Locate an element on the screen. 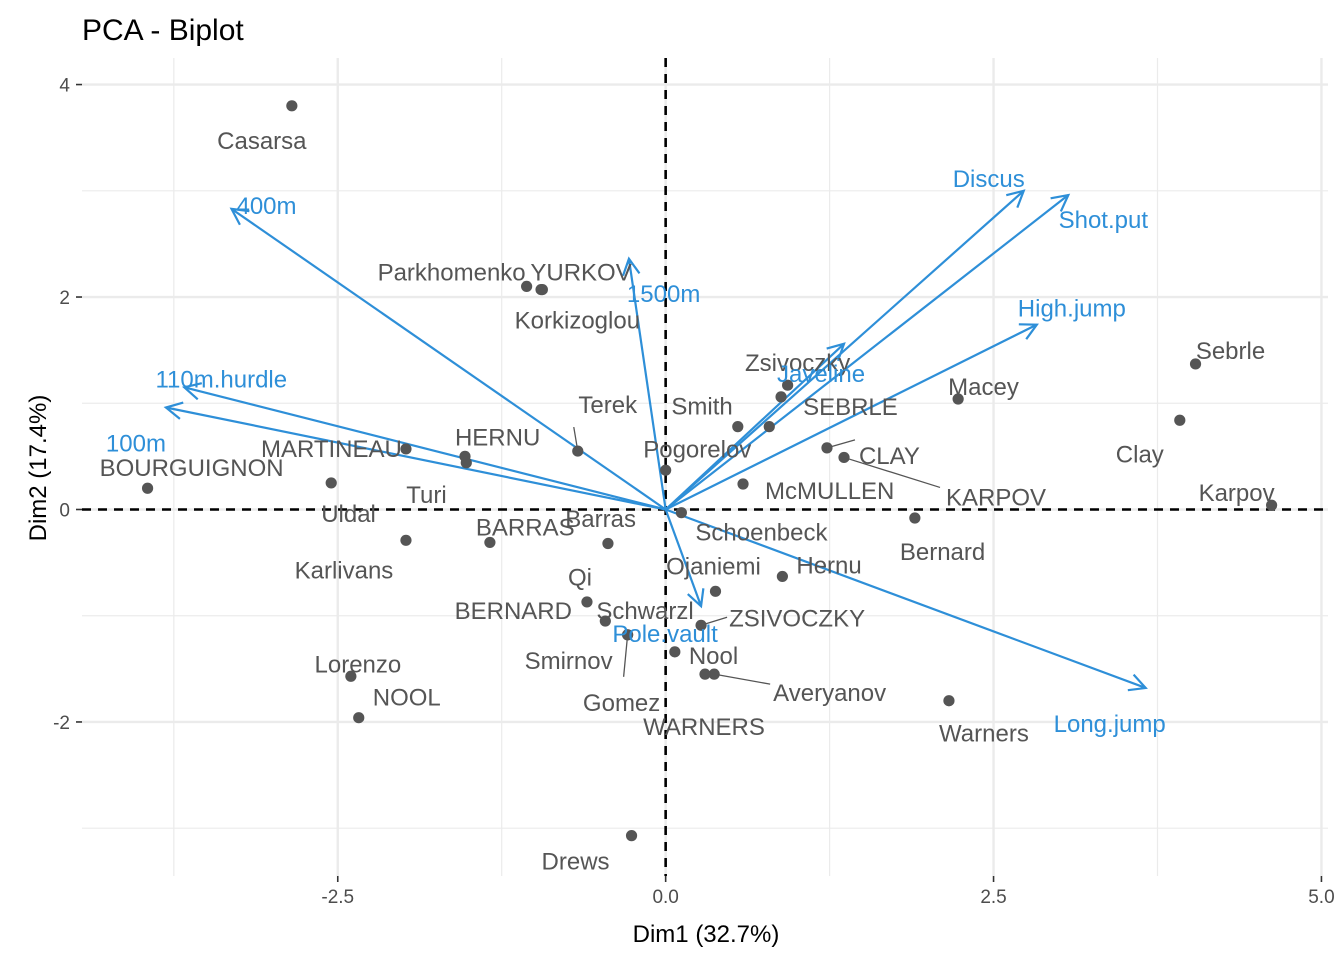 This screenshot has height=960, width=1344. individual-label: Hernu is located at coordinates (828, 565).